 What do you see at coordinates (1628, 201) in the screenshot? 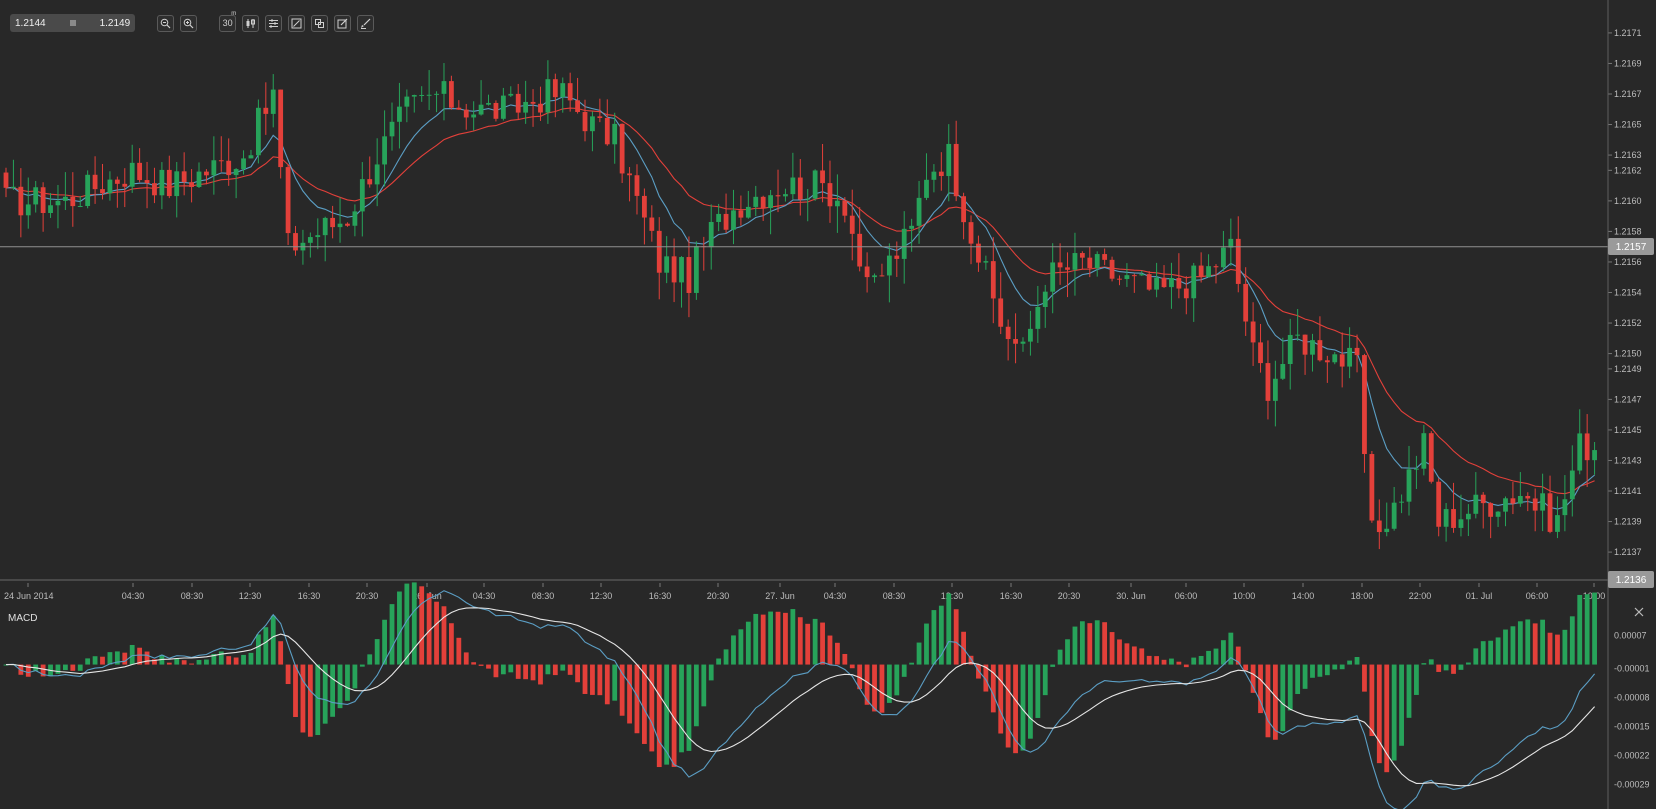
I see `price-tick-label: 1.2160` at bounding box center [1628, 201].